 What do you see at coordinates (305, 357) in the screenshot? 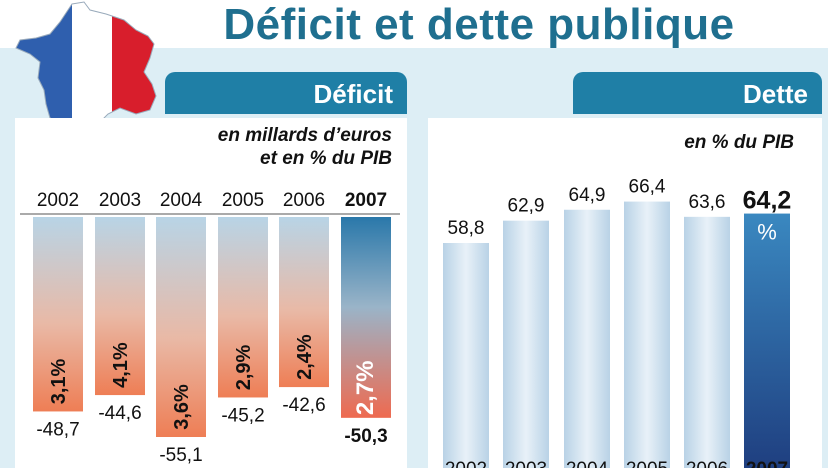
I see `deficit-pct-label: 2,4%` at bounding box center [305, 357].